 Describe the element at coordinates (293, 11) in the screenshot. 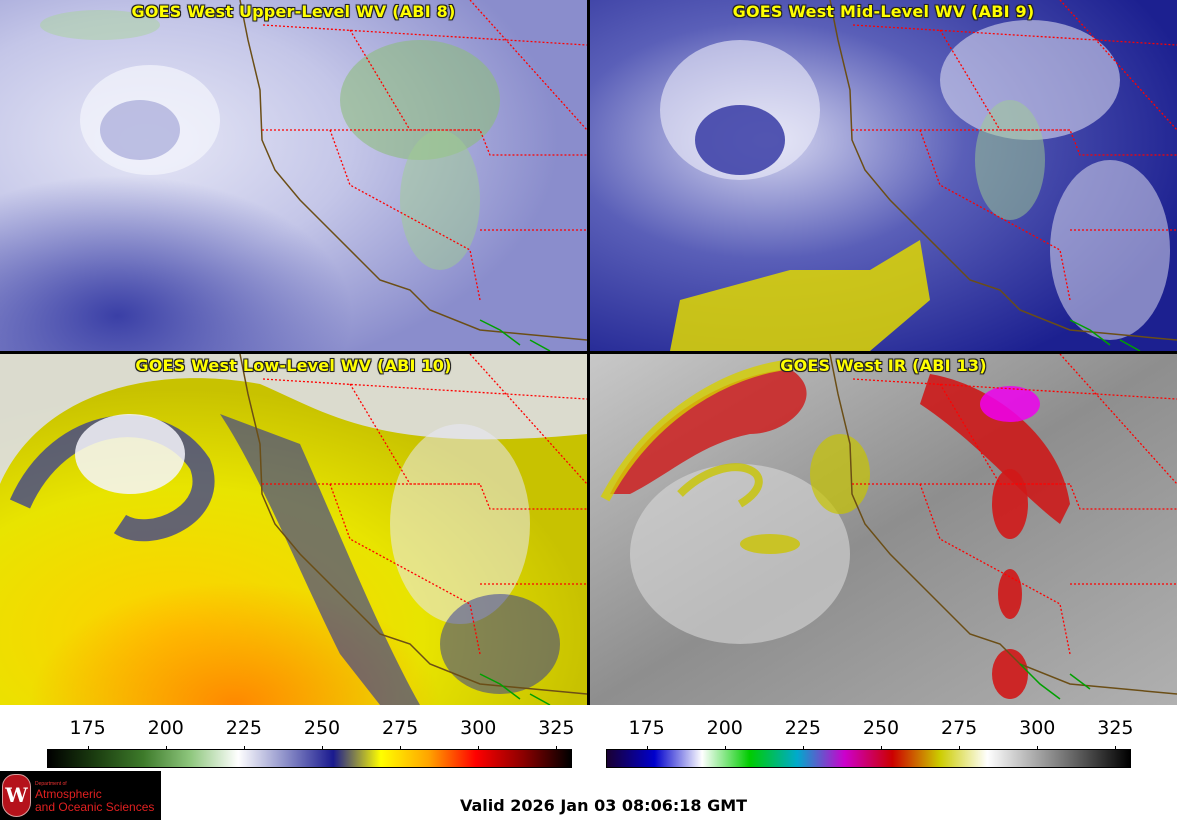

I see `panel-title: GOES West Upper-Level WV (ABI 8)` at that location.